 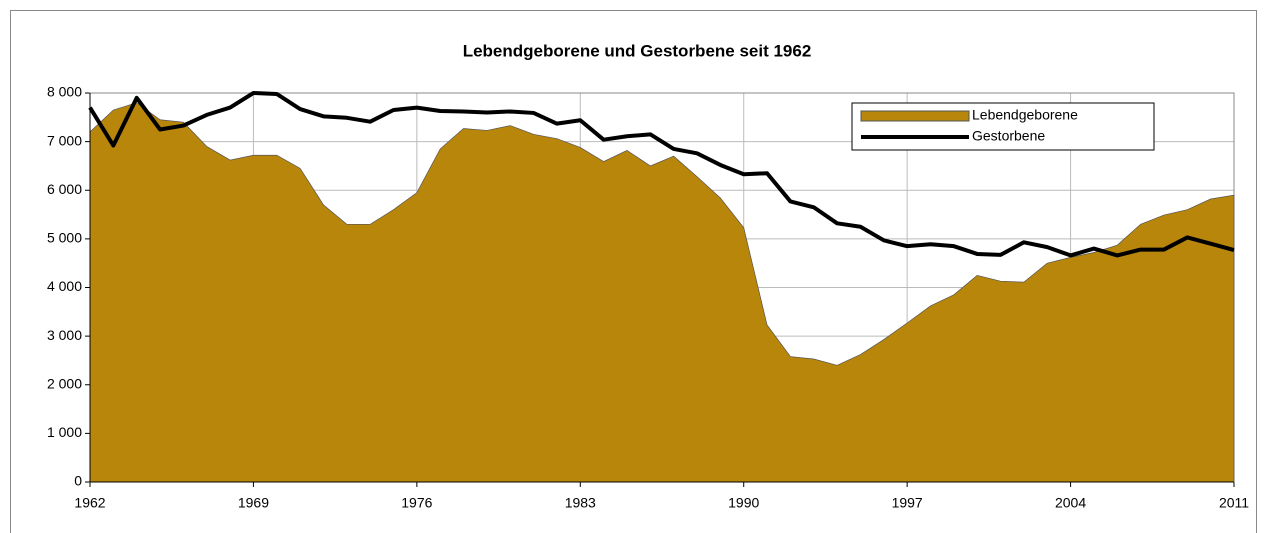 I want to click on x-tick-label: 1962, so click(x=89, y=503).